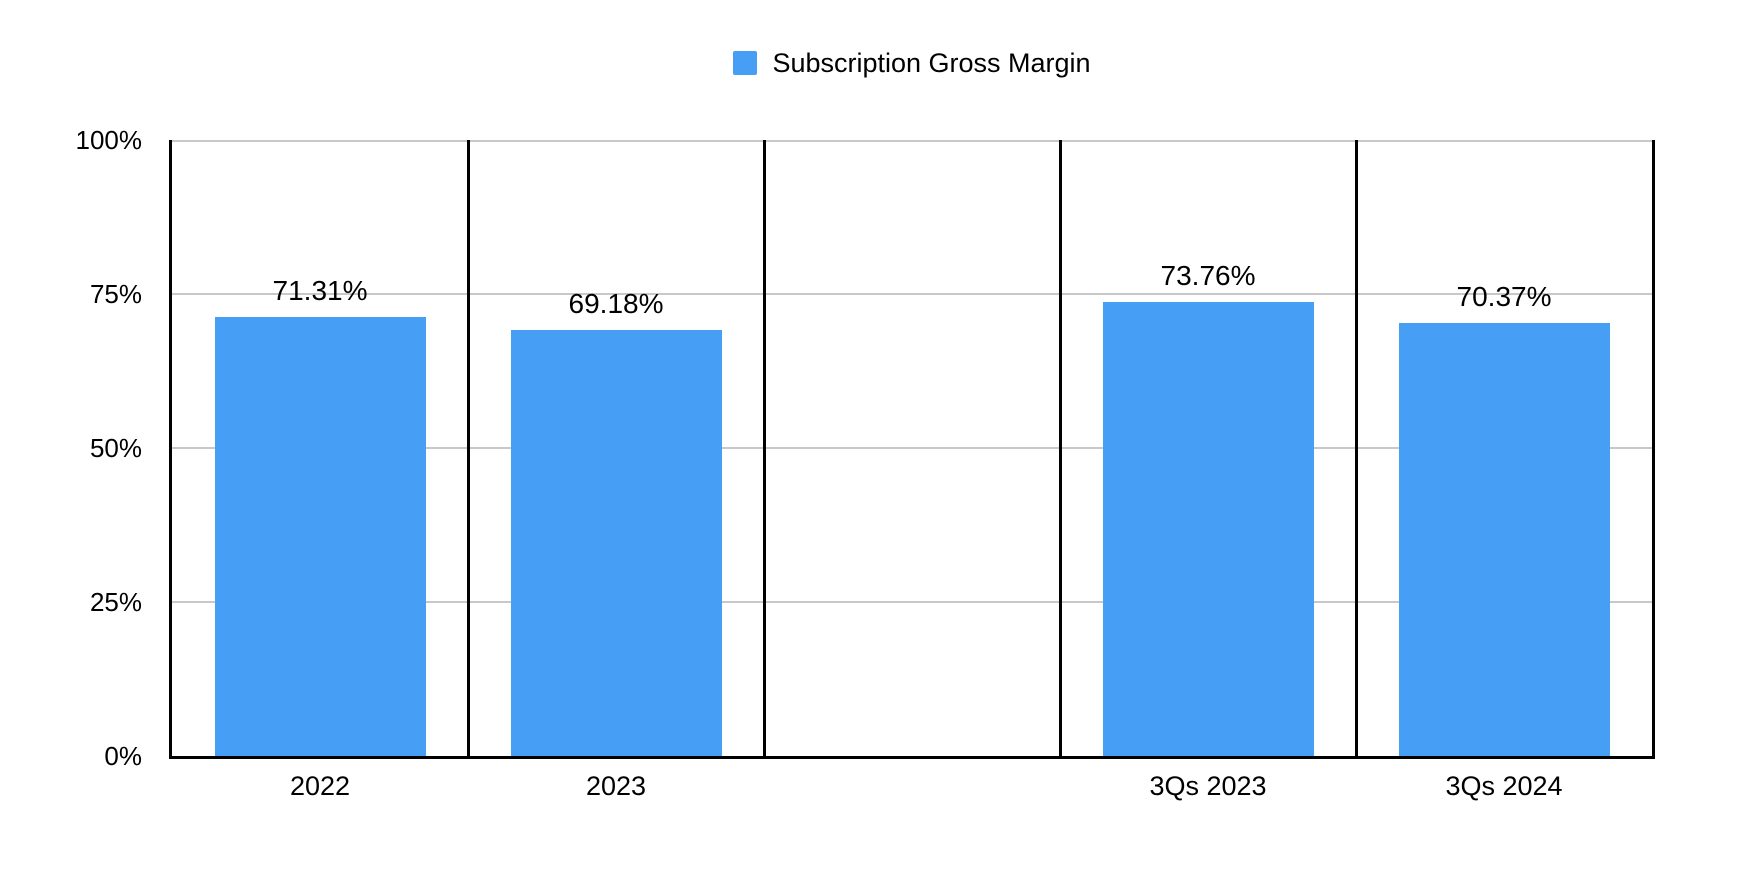 The image size is (1740, 874). Describe the element at coordinates (616, 542) in the screenshot. I see `bar-2023` at that location.